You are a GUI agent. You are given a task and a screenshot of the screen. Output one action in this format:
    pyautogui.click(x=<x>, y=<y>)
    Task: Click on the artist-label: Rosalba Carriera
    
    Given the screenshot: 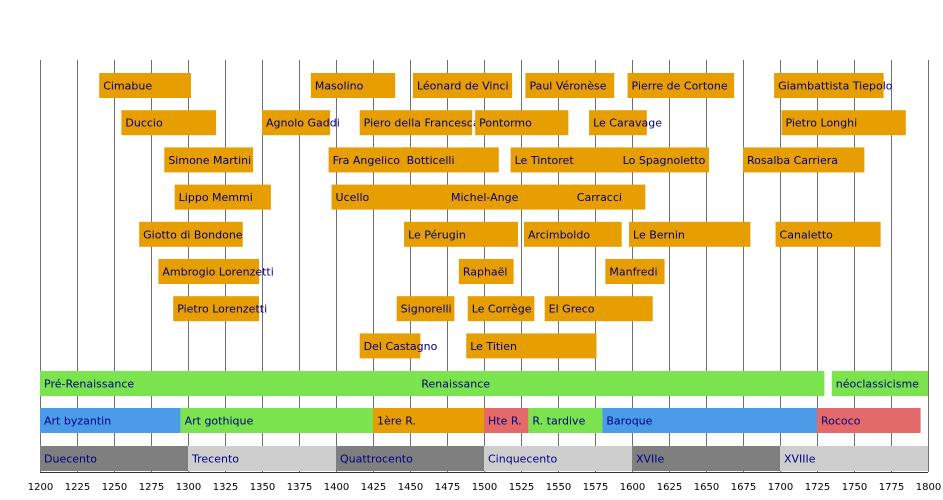 What is the action you would take?
    pyautogui.click(x=792, y=160)
    